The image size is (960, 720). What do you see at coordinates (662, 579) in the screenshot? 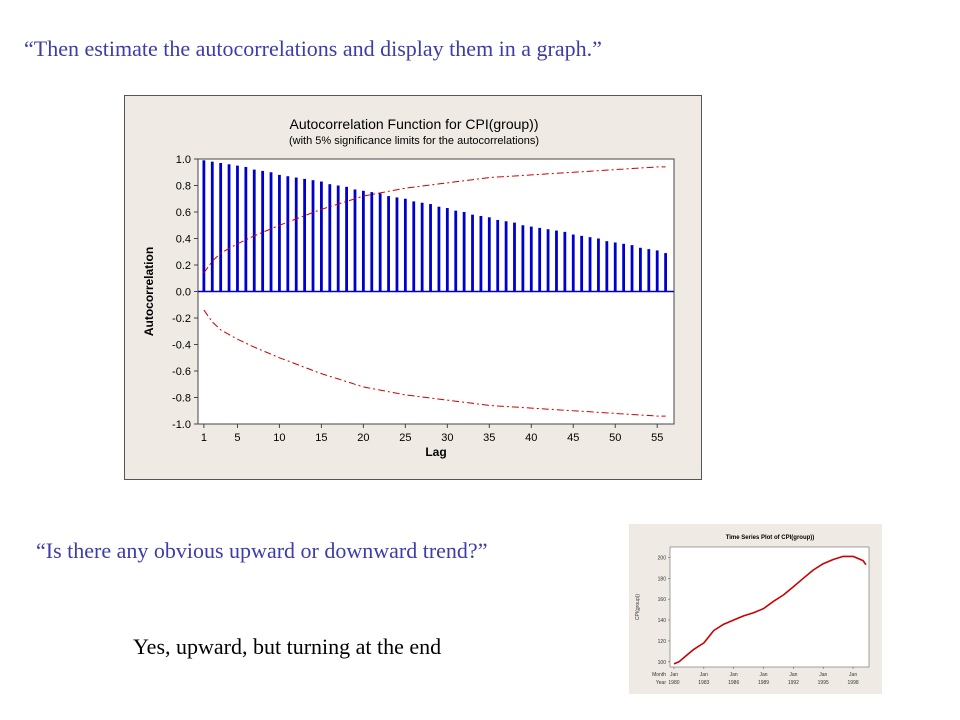
I see `ts-y-tick-label: 180` at bounding box center [662, 579].